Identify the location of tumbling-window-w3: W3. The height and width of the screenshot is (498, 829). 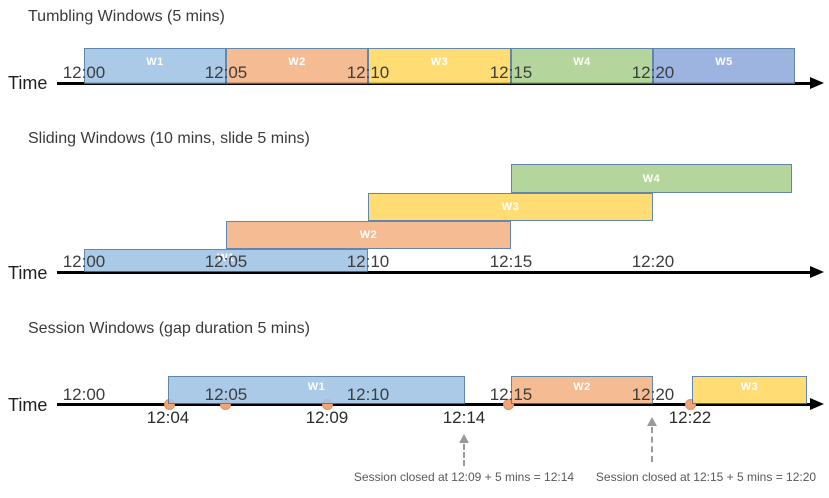
(439, 66).